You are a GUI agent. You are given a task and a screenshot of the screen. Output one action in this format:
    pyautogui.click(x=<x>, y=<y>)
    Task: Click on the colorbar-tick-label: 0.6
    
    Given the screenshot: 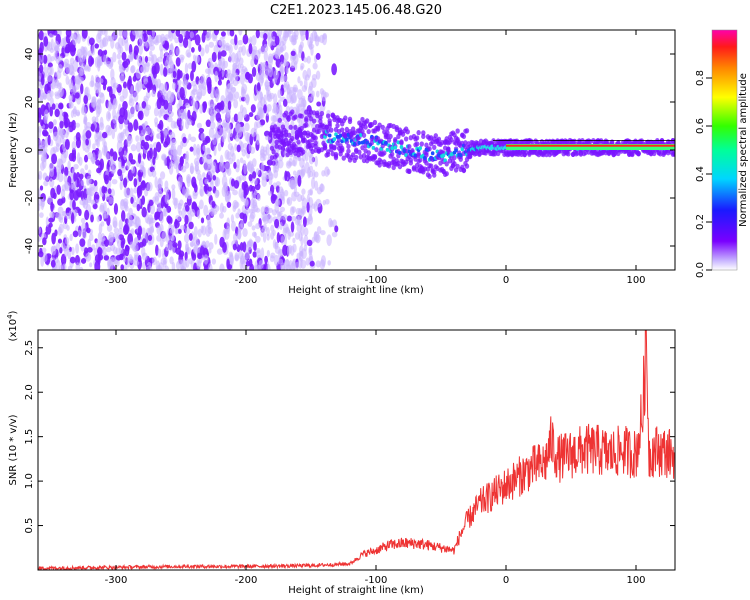 What is the action you would take?
    pyautogui.click(x=700, y=126)
    